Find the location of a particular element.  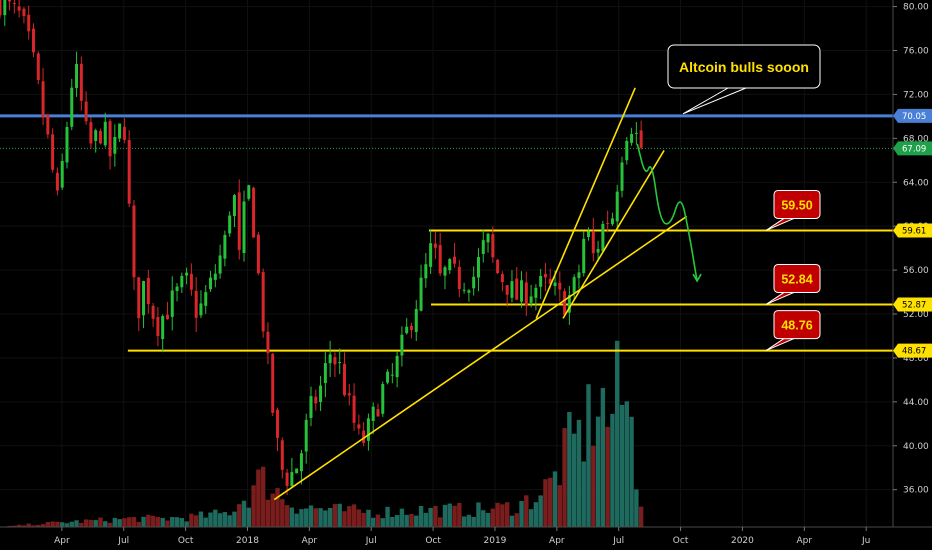

time-axis-tick-label: 2020 is located at coordinates (742, 541).